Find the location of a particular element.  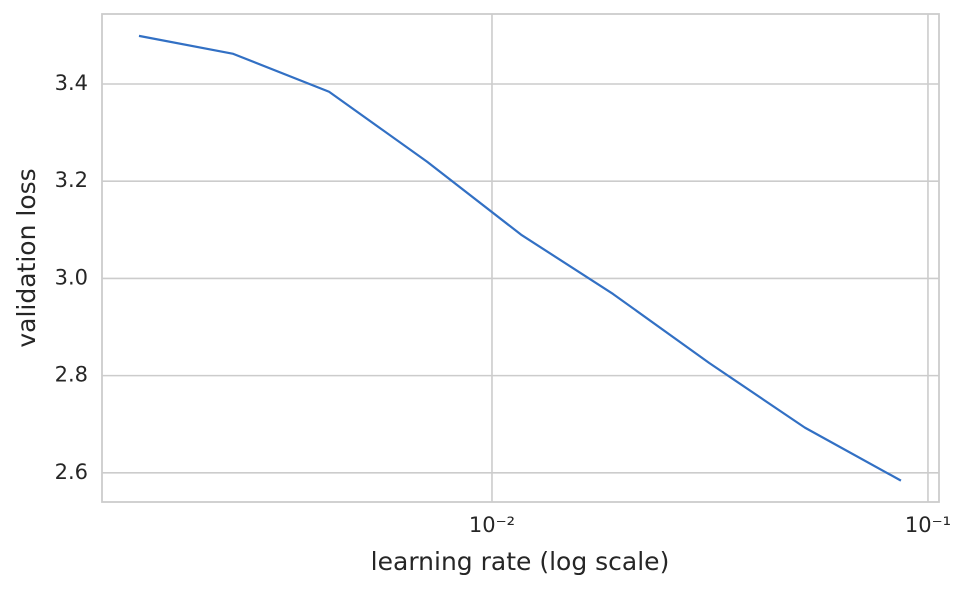

x-axis-label: learning rate (log scale) is located at coordinates (520, 561).